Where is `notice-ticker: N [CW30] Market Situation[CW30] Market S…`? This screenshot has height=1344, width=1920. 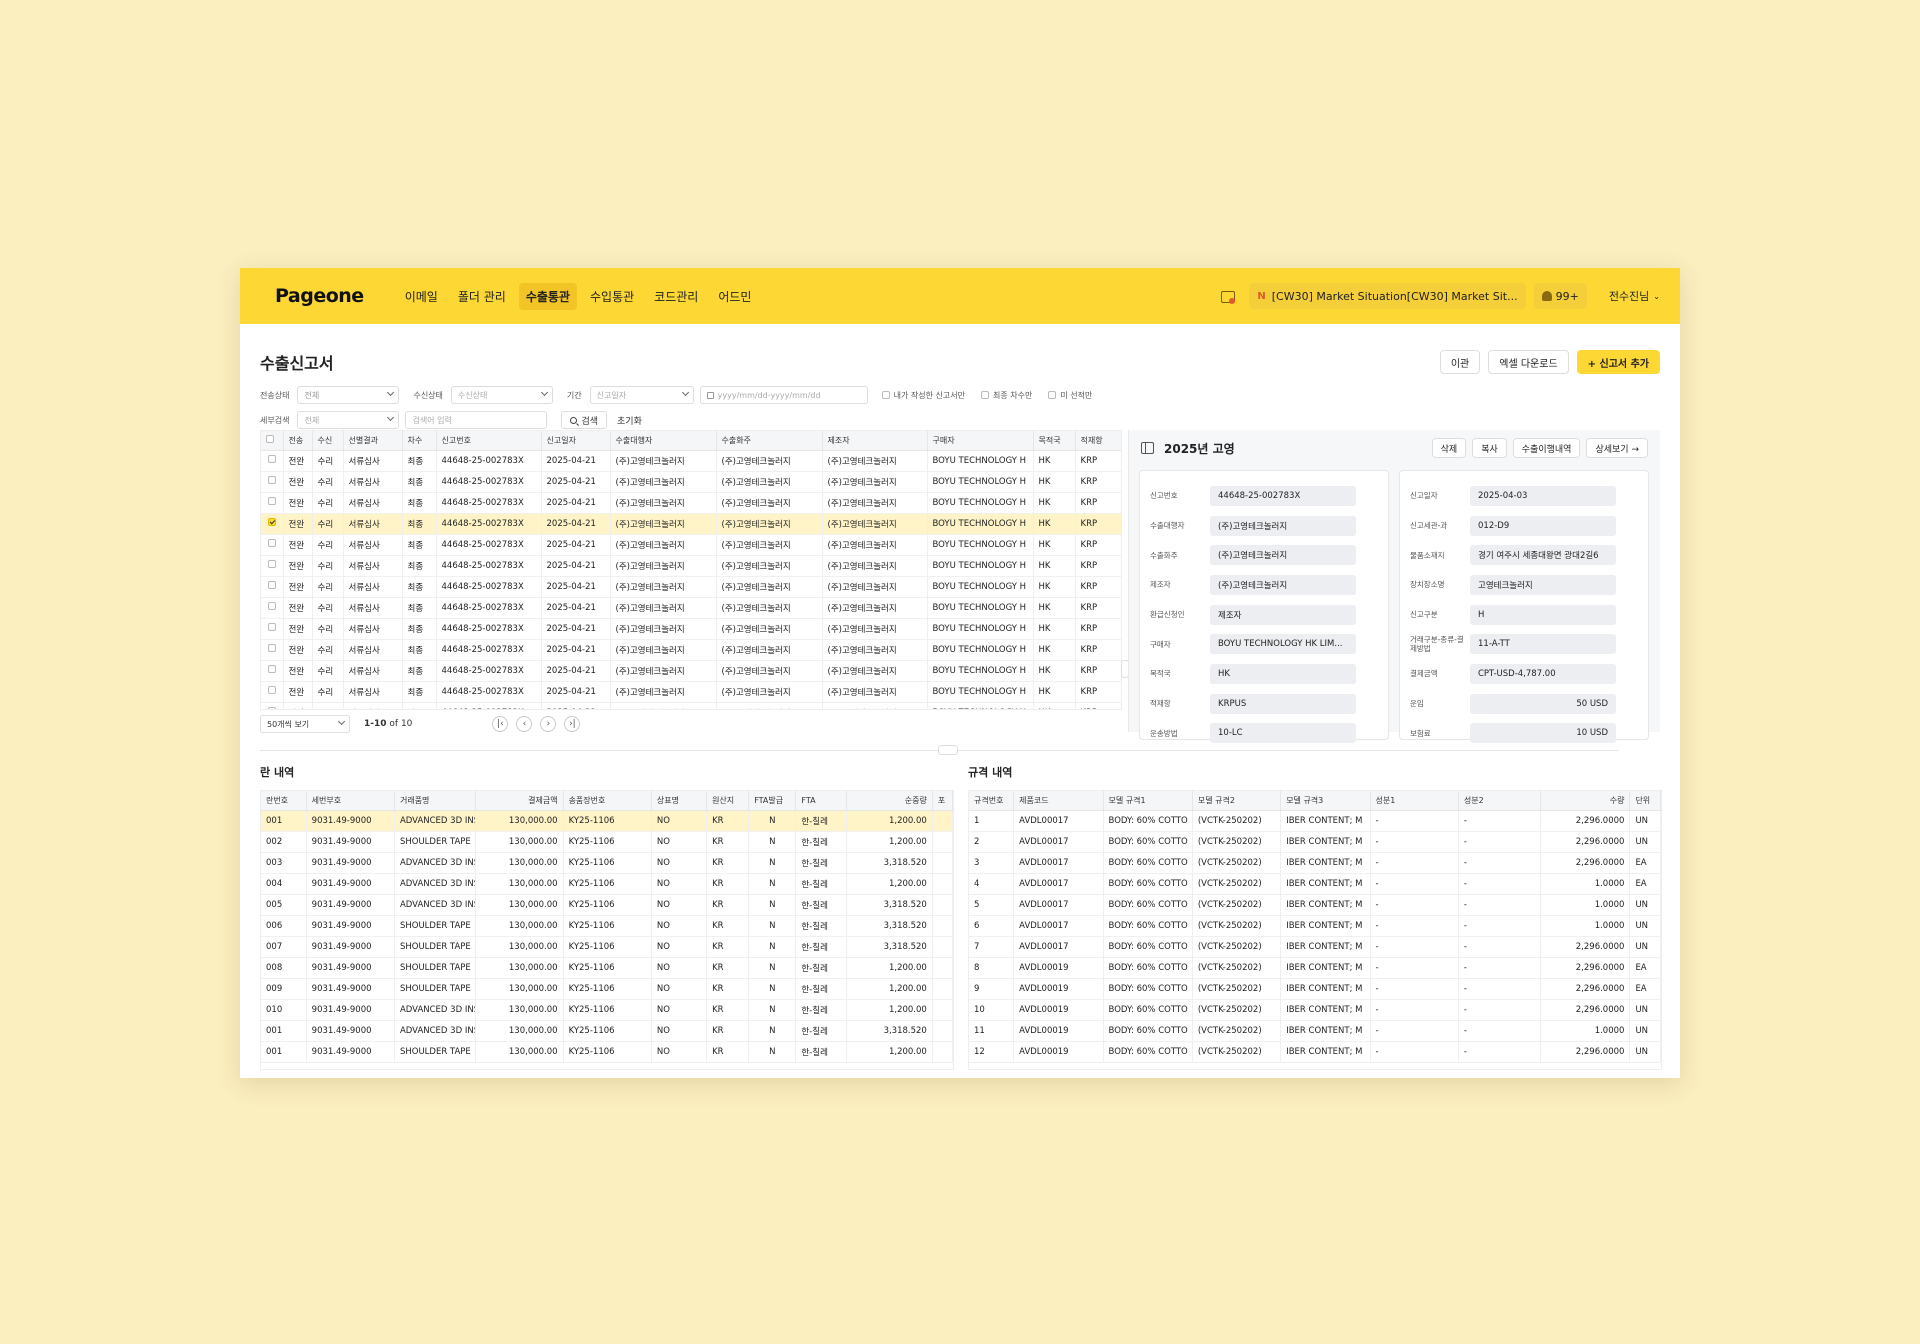 notice-ticker: N [CW30] Market Situation[CW30] Market S… is located at coordinates (1387, 296).